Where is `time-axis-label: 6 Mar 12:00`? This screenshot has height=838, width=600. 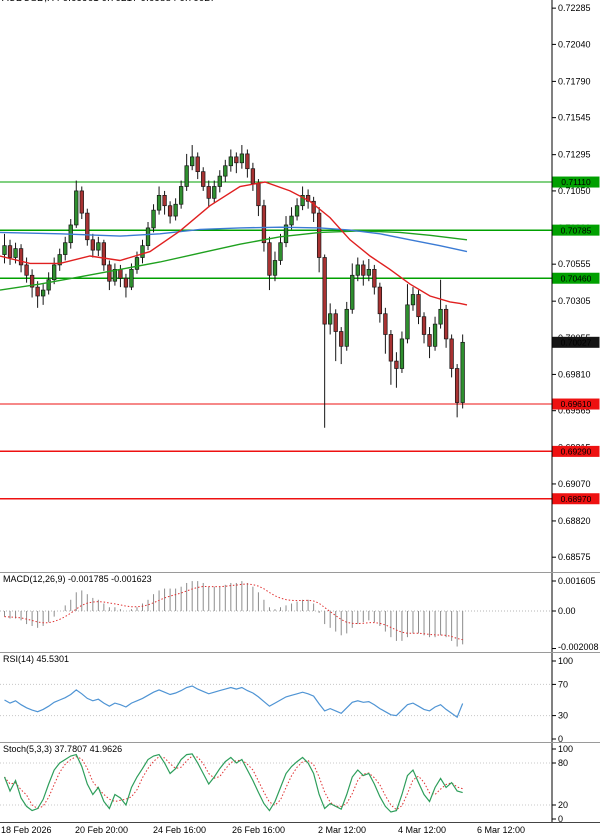 time-axis-label: 6 Mar 12:00 is located at coordinates (501, 830).